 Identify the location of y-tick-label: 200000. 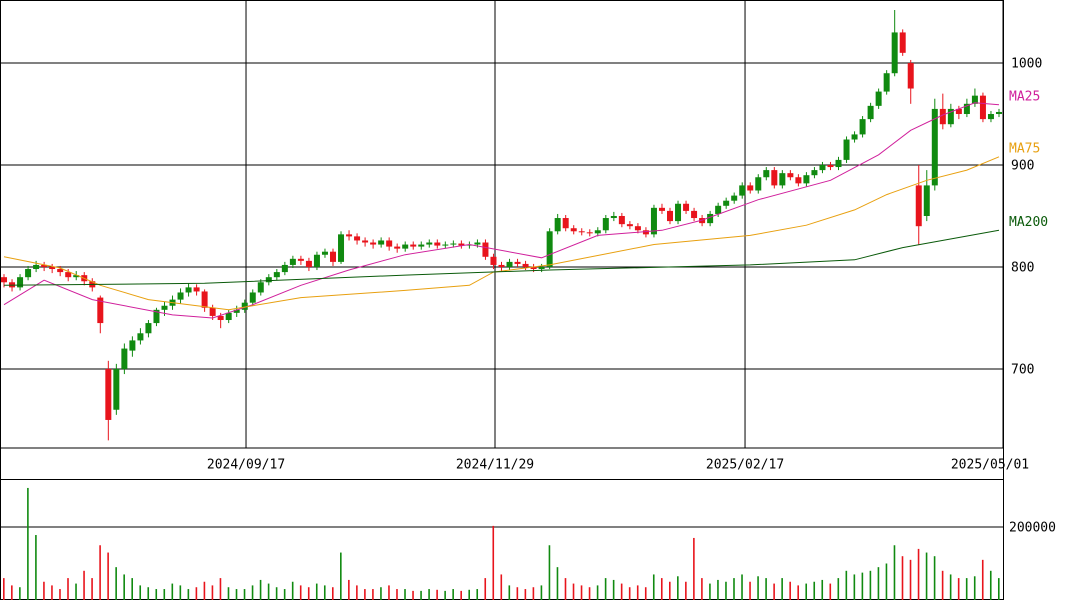
(1032, 528).